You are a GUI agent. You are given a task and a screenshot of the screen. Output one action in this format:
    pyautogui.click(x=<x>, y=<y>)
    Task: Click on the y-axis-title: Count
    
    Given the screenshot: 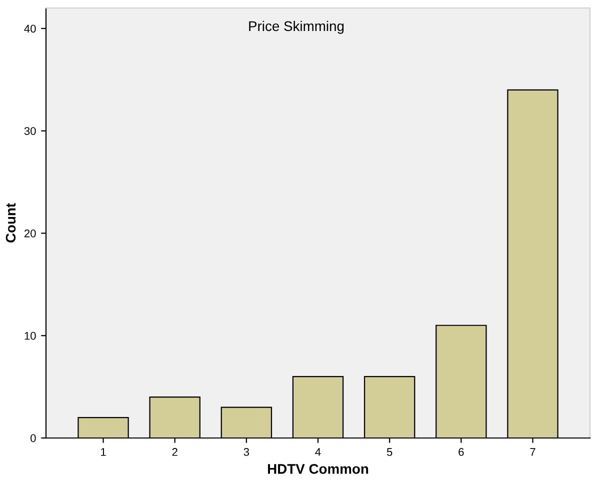 What is the action you would take?
    pyautogui.click(x=11, y=222)
    